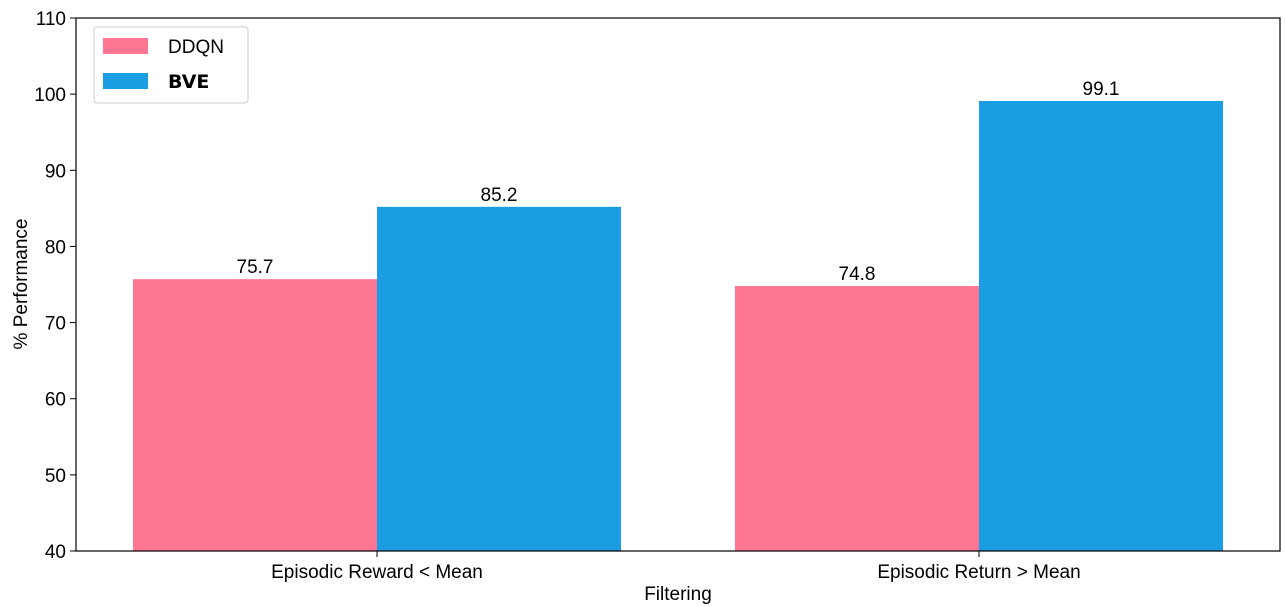 The image size is (1285, 607). What do you see at coordinates (55, 286) in the screenshot?
I see `y-axis-ticks: 40 50 60 70 80 90 100 110` at bounding box center [55, 286].